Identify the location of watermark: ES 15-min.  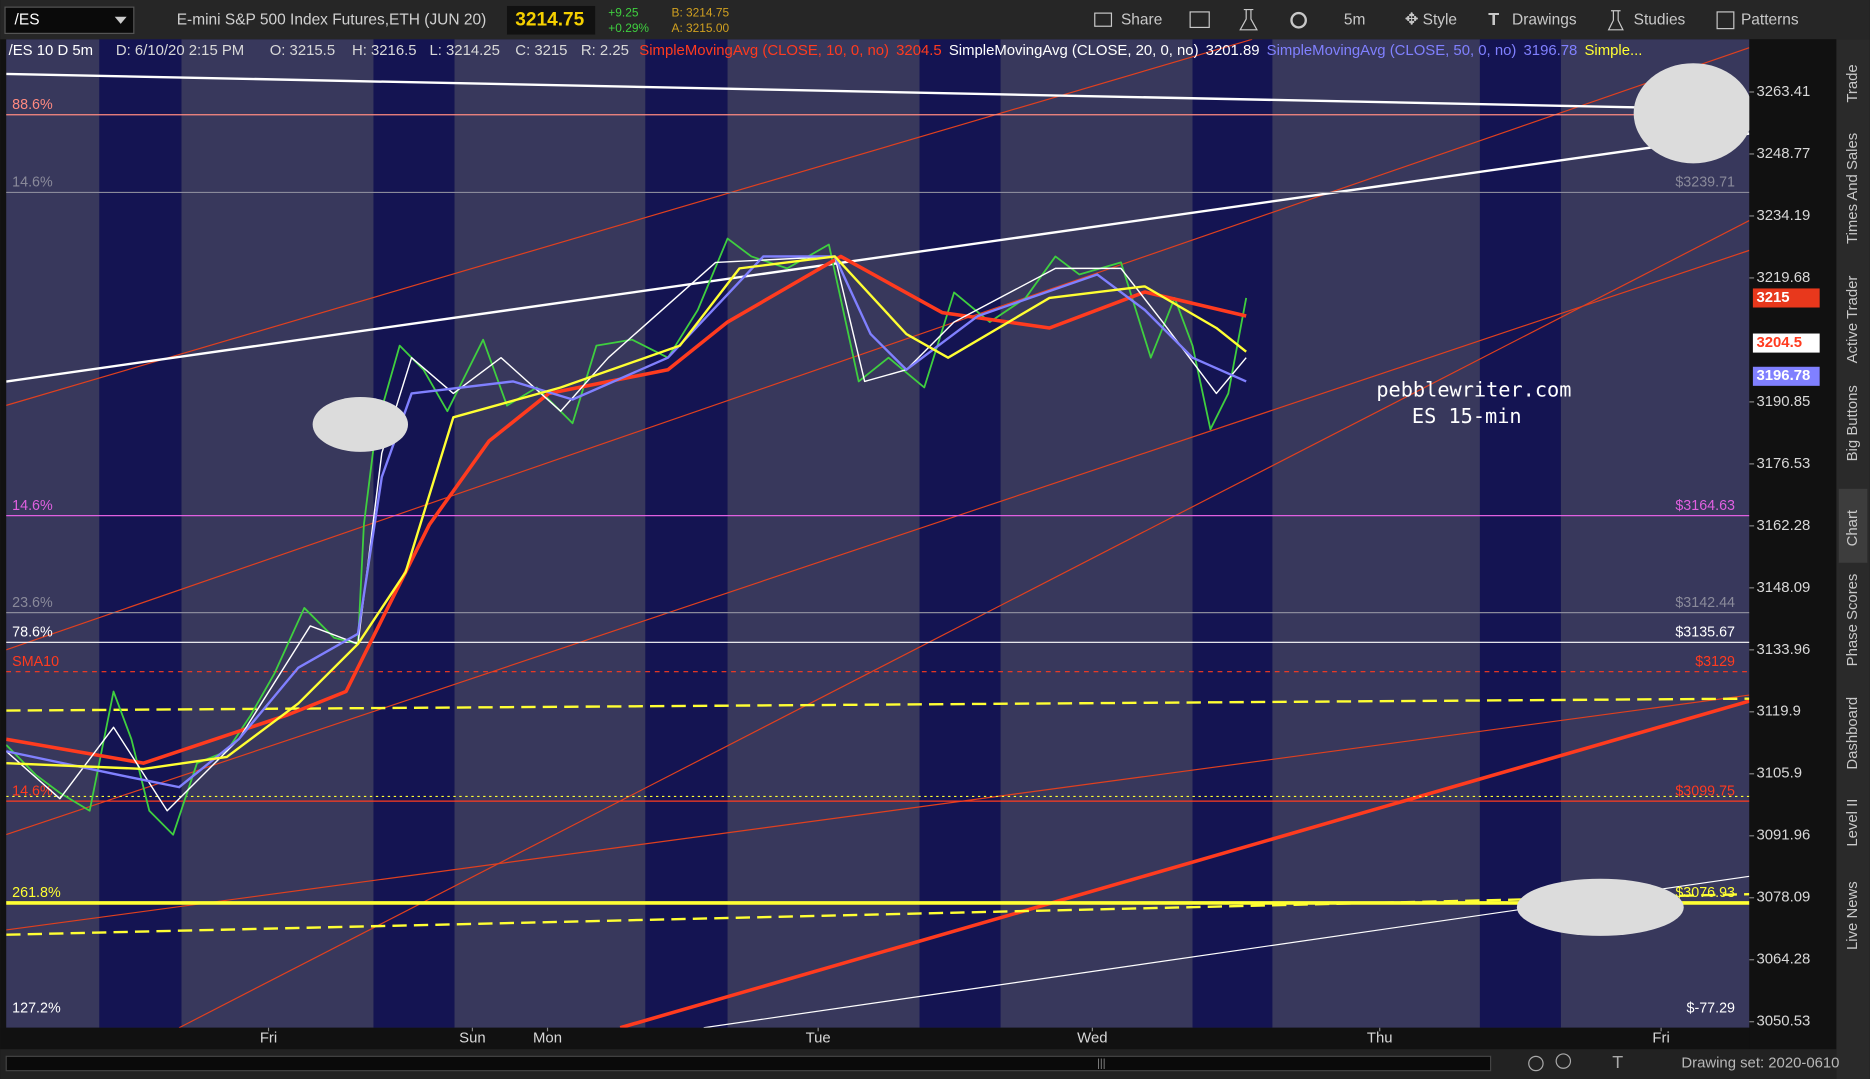
(1467, 416).